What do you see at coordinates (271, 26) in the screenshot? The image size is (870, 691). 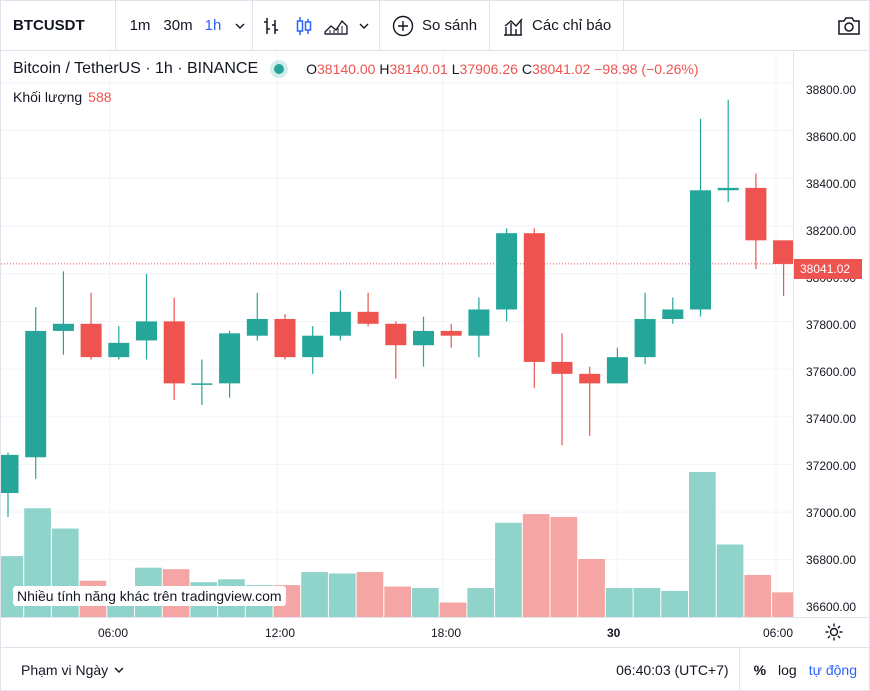 I see `bars-chart-type-icon` at bounding box center [271, 26].